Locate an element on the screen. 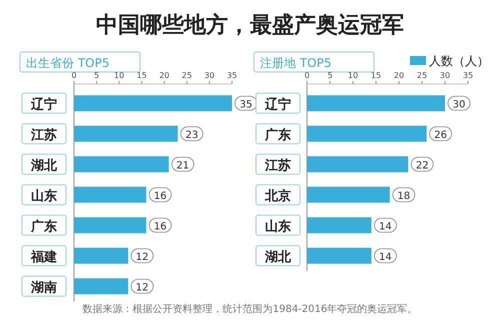 The height and width of the screenshot is (323, 500). data-label: 21 is located at coordinates (183, 166).